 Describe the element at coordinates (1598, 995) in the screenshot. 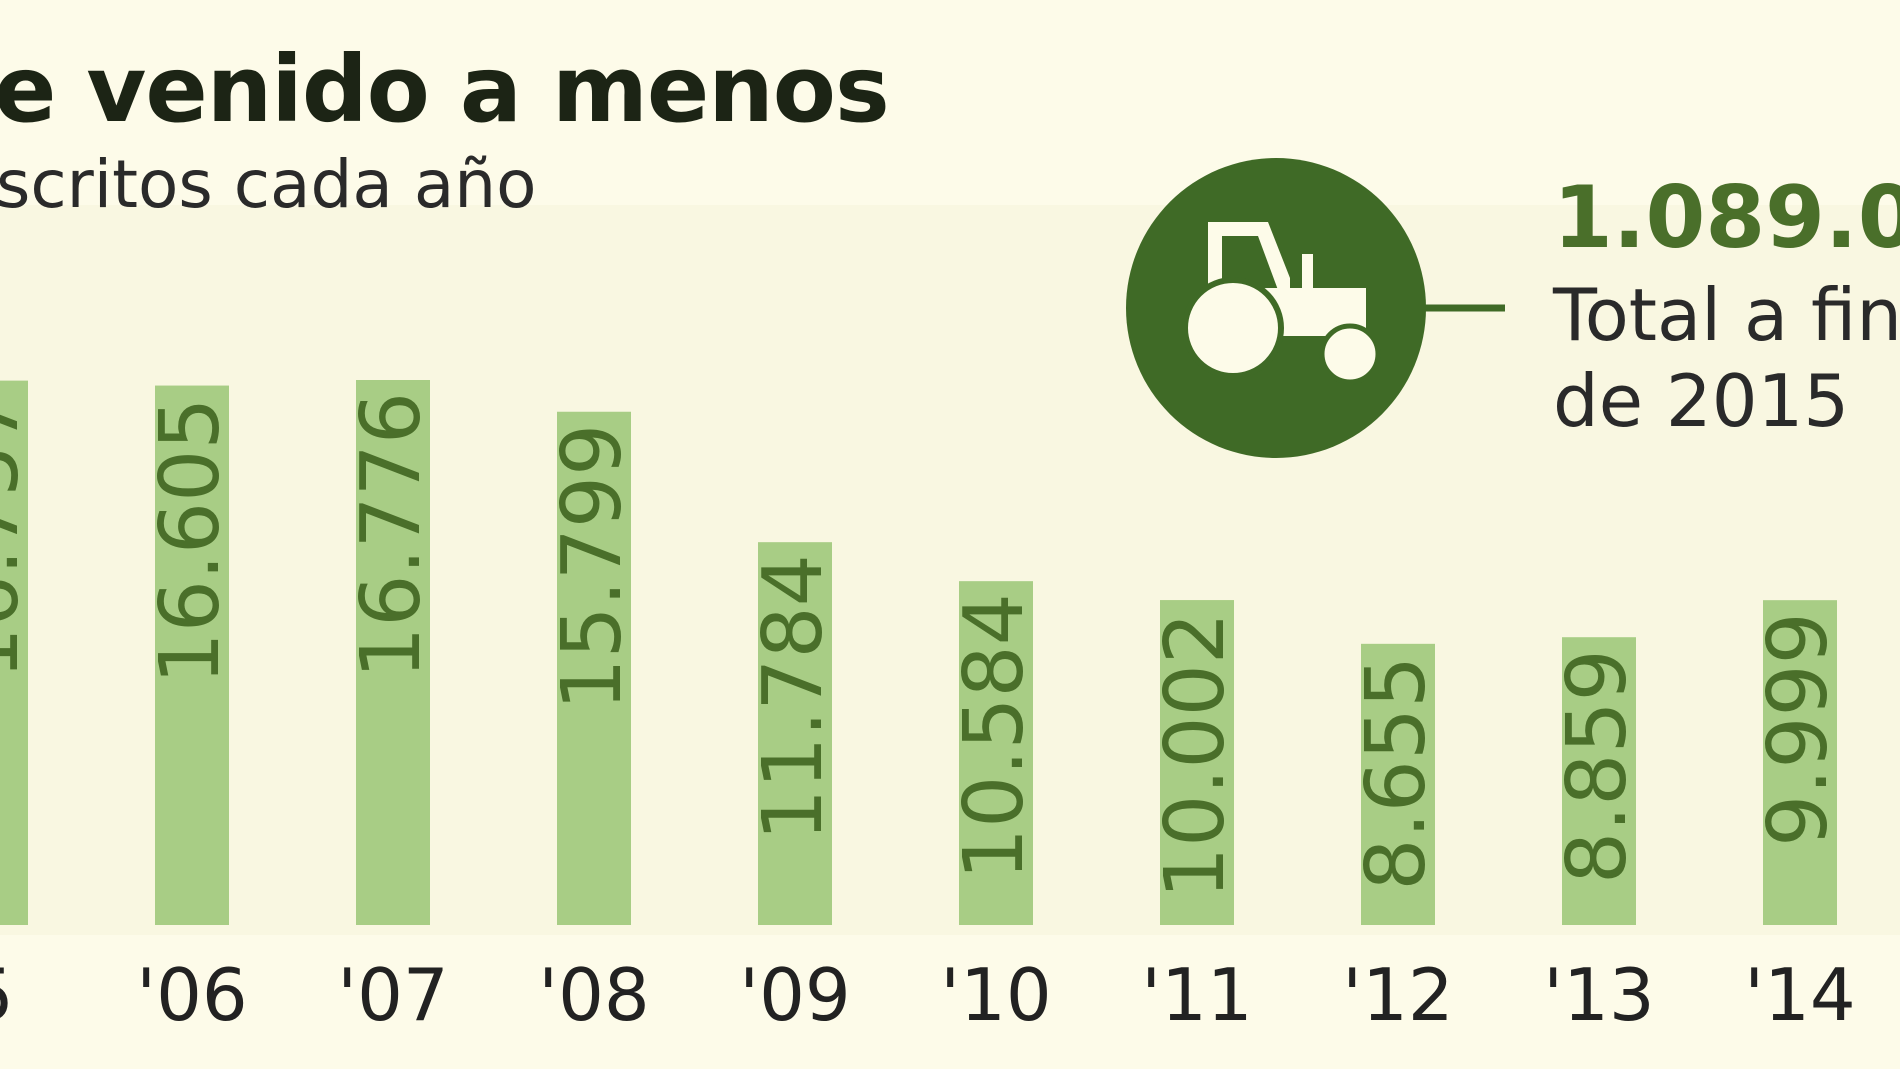

I see `x-tick-label-8: '13` at that location.